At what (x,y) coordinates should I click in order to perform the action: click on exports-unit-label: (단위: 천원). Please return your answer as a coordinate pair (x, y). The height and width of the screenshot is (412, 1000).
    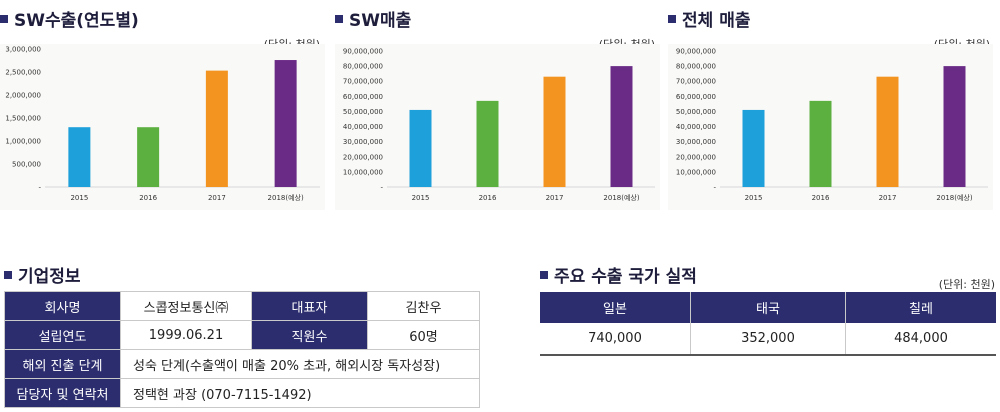
    Looking at the image, I should click on (966, 284).